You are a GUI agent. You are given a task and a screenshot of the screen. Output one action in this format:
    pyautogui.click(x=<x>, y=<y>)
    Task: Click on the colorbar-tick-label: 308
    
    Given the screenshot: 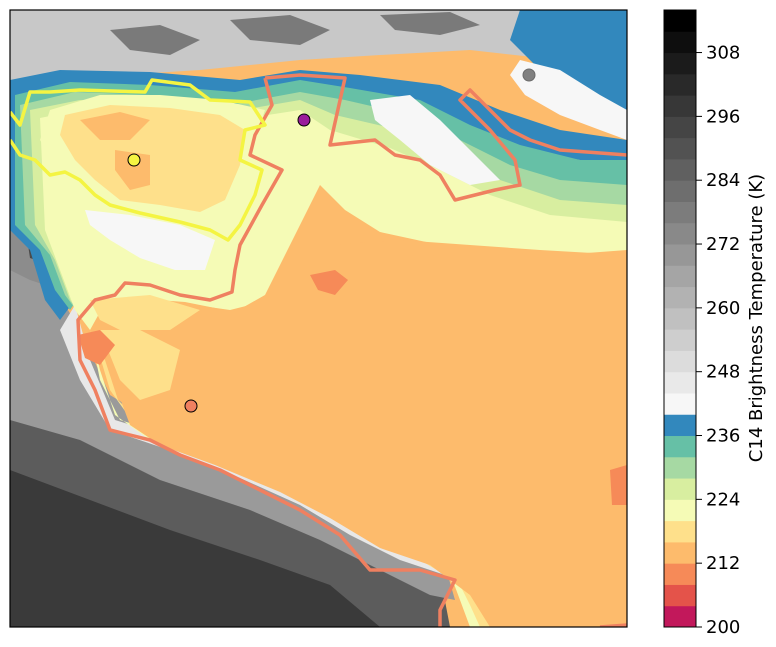 What is the action you would take?
    pyautogui.click(x=723, y=53)
    